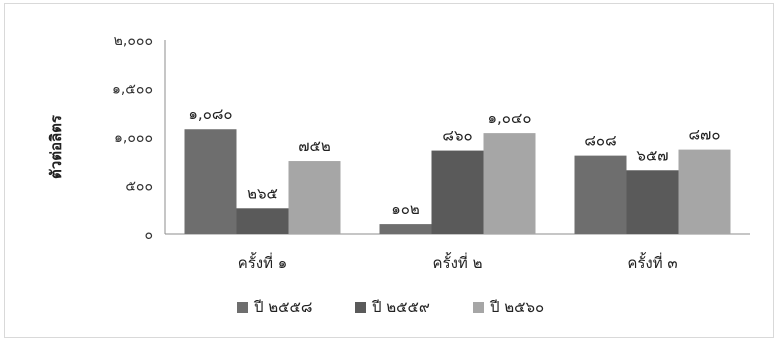 This screenshot has width=778, height=344. I want to click on data-label: ๑,๐๘๐, so click(210, 114).